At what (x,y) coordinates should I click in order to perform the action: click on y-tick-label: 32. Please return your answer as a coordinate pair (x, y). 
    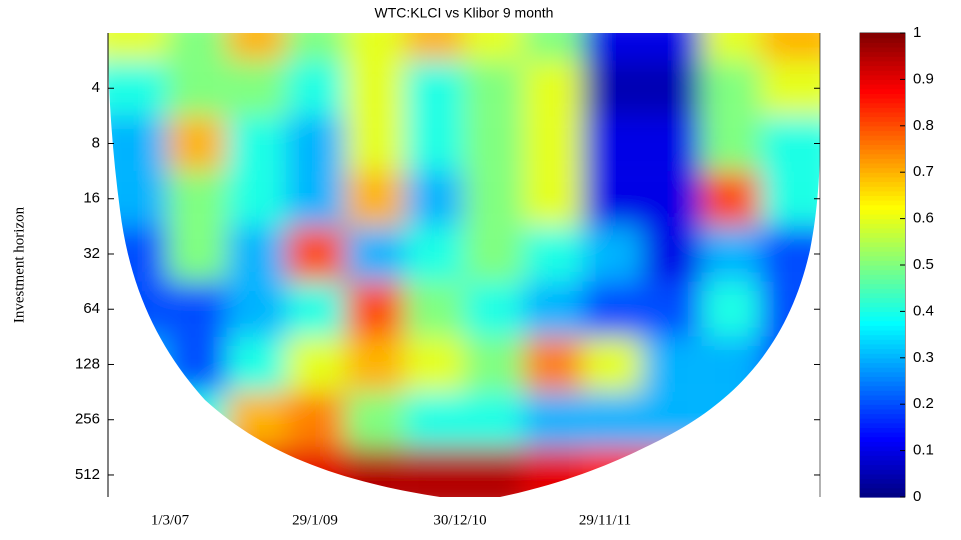
    Looking at the image, I should click on (91, 253).